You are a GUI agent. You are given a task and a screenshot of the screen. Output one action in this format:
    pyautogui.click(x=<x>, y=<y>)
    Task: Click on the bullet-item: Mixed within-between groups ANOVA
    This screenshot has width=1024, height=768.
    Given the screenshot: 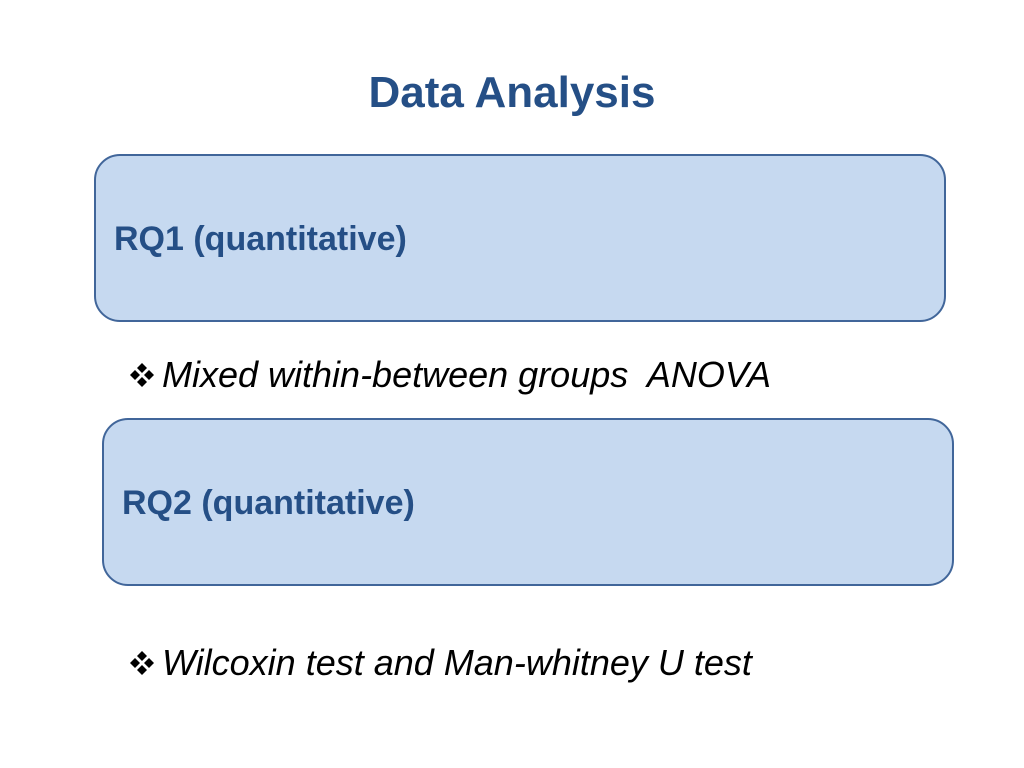 What is the action you would take?
    pyautogui.click(x=447, y=375)
    